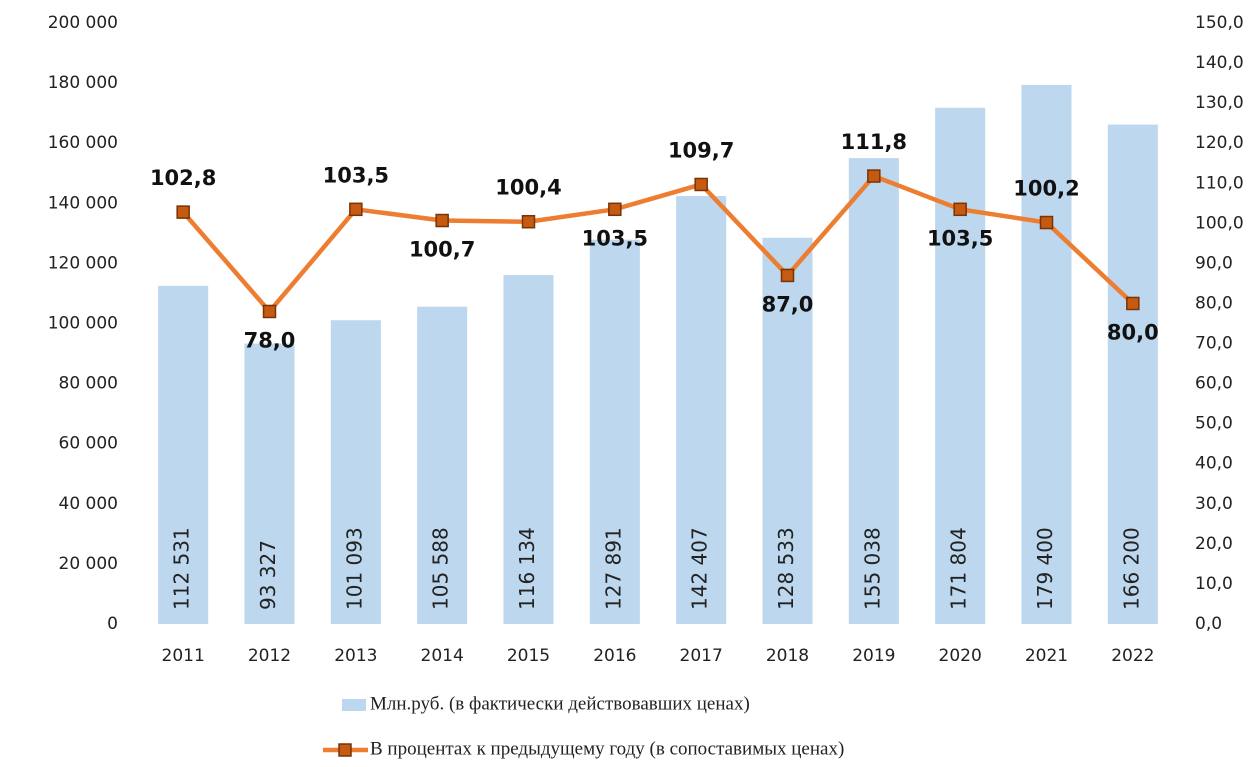 The image size is (1254, 767). What do you see at coordinates (1219, 143) in the screenshot?
I see `y2-tick-label: 120,0` at bounding box center [1219, 143].